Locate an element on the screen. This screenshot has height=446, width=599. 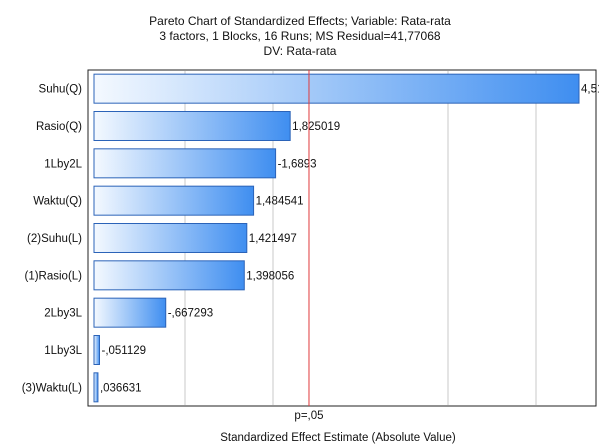
category-label: Rasio(Q) is located at coordinates (59, 127).